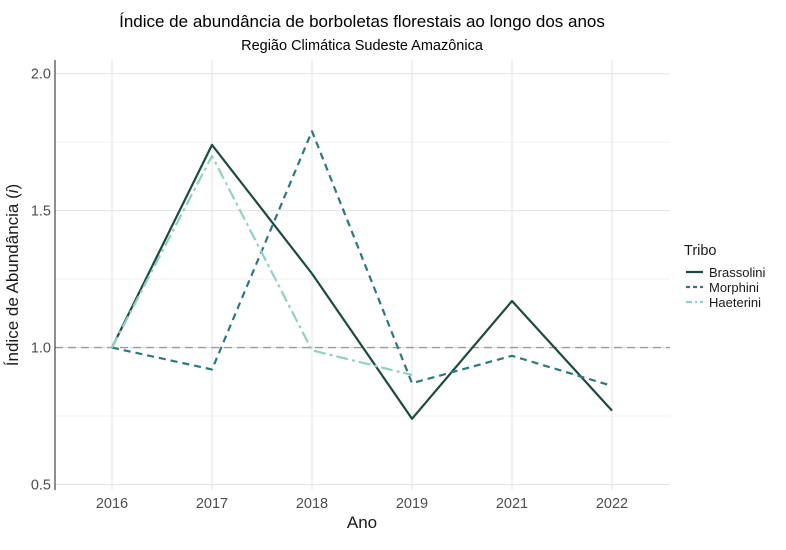  What do you see at coordinates (612, 504) in the screenshot?
I see `x-tick-label: 2022` at bounding box center [612, 504].